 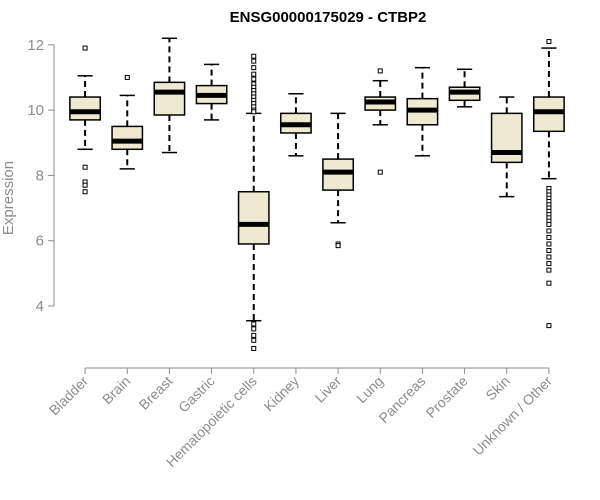 I want to click on box-liver, so click(x=338, y=180).